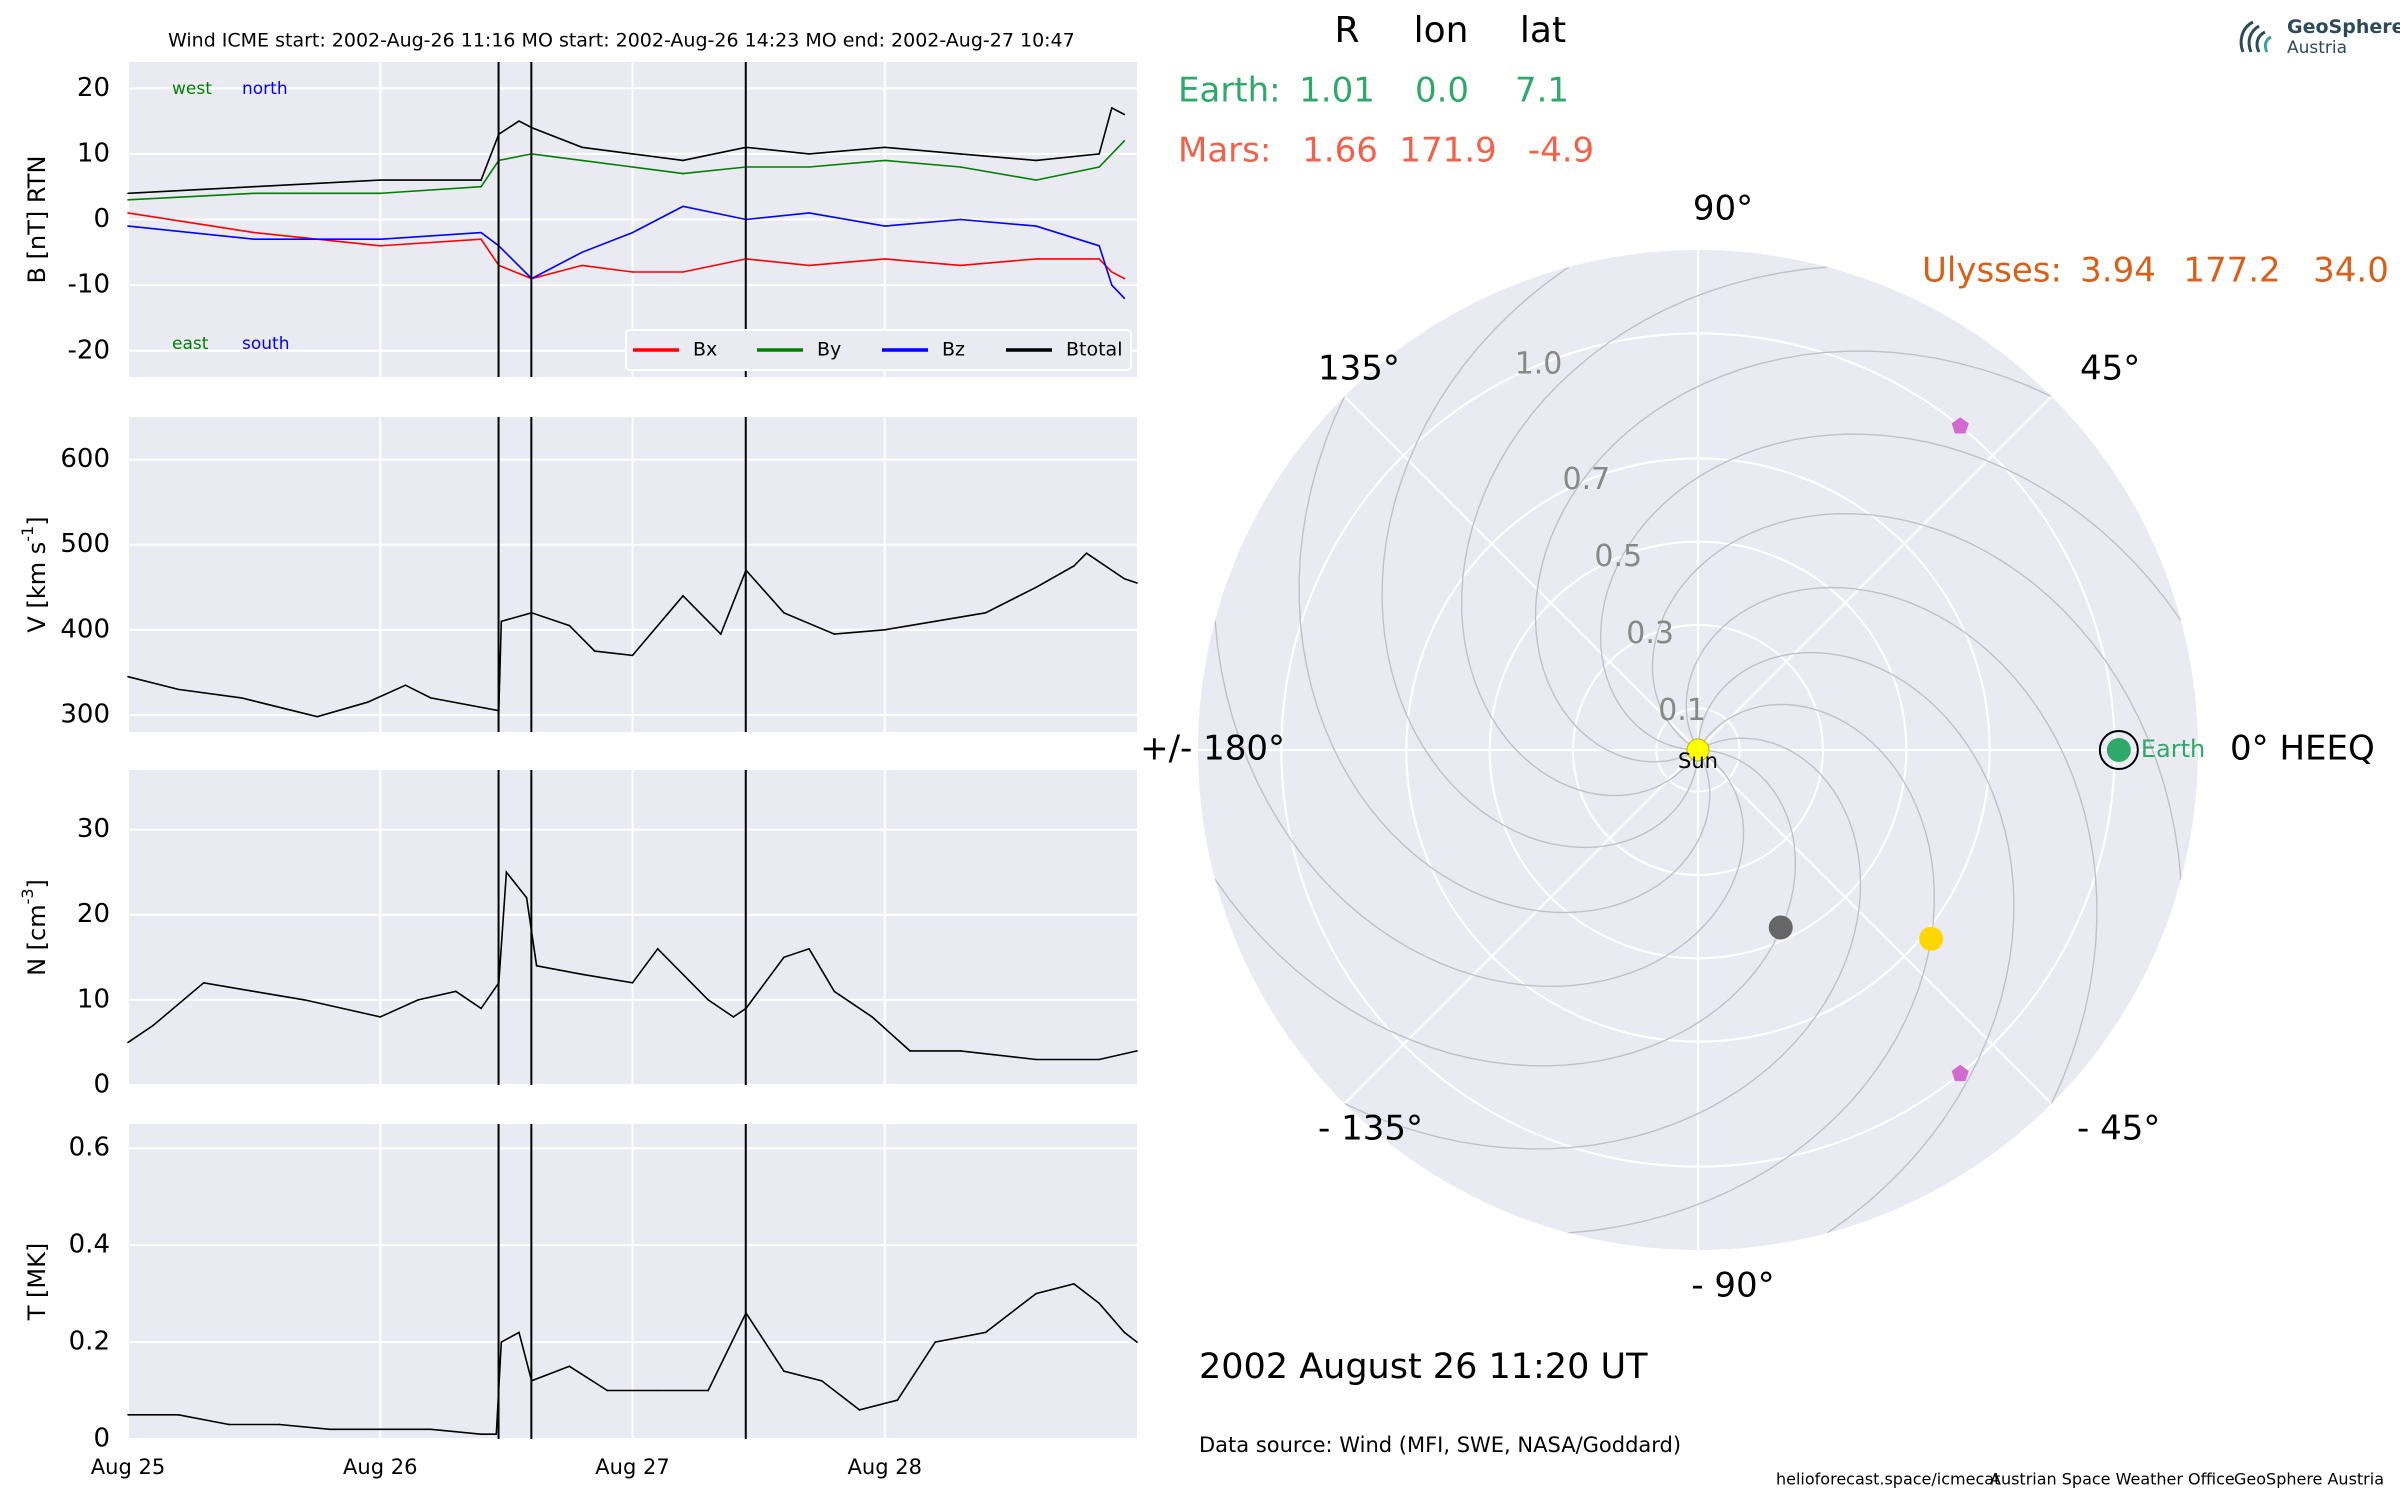 This screenshot has width=2400, height=1500. What do you see at coordinates (1370, 1129) in the screenshot?
I see `polar-theta-label: - 135°` at bounding box center [1370, 1129].